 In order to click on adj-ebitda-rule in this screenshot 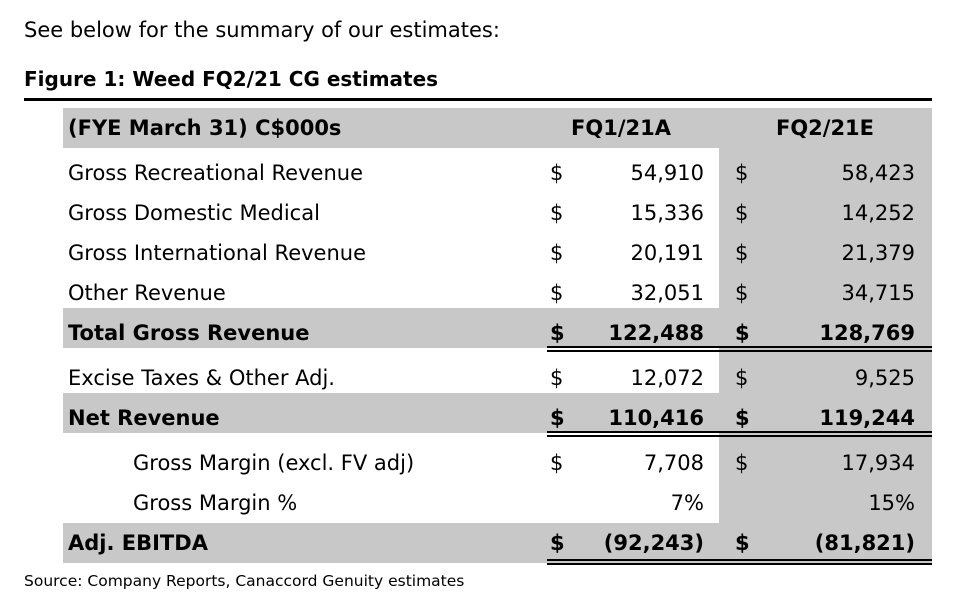, I will do `click(739, 560)`.